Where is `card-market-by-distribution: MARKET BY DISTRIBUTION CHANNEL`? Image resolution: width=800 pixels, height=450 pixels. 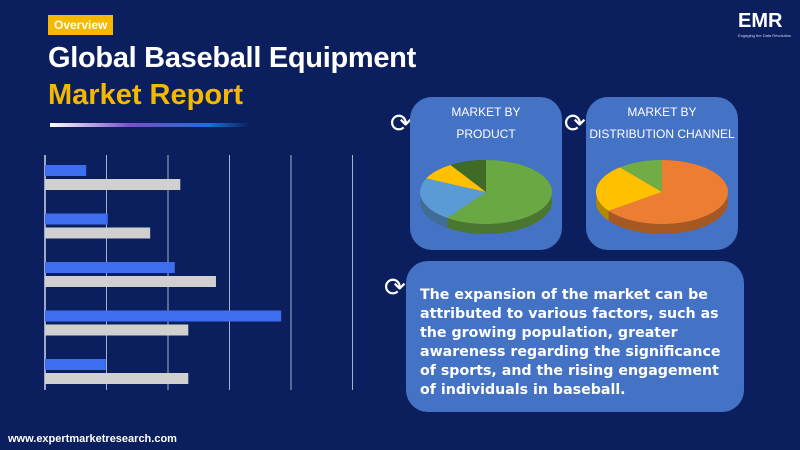
card-market-by-distribution: MARKET BY DISTRIBUTION CHANNEL is located at coordinates (662, 173).